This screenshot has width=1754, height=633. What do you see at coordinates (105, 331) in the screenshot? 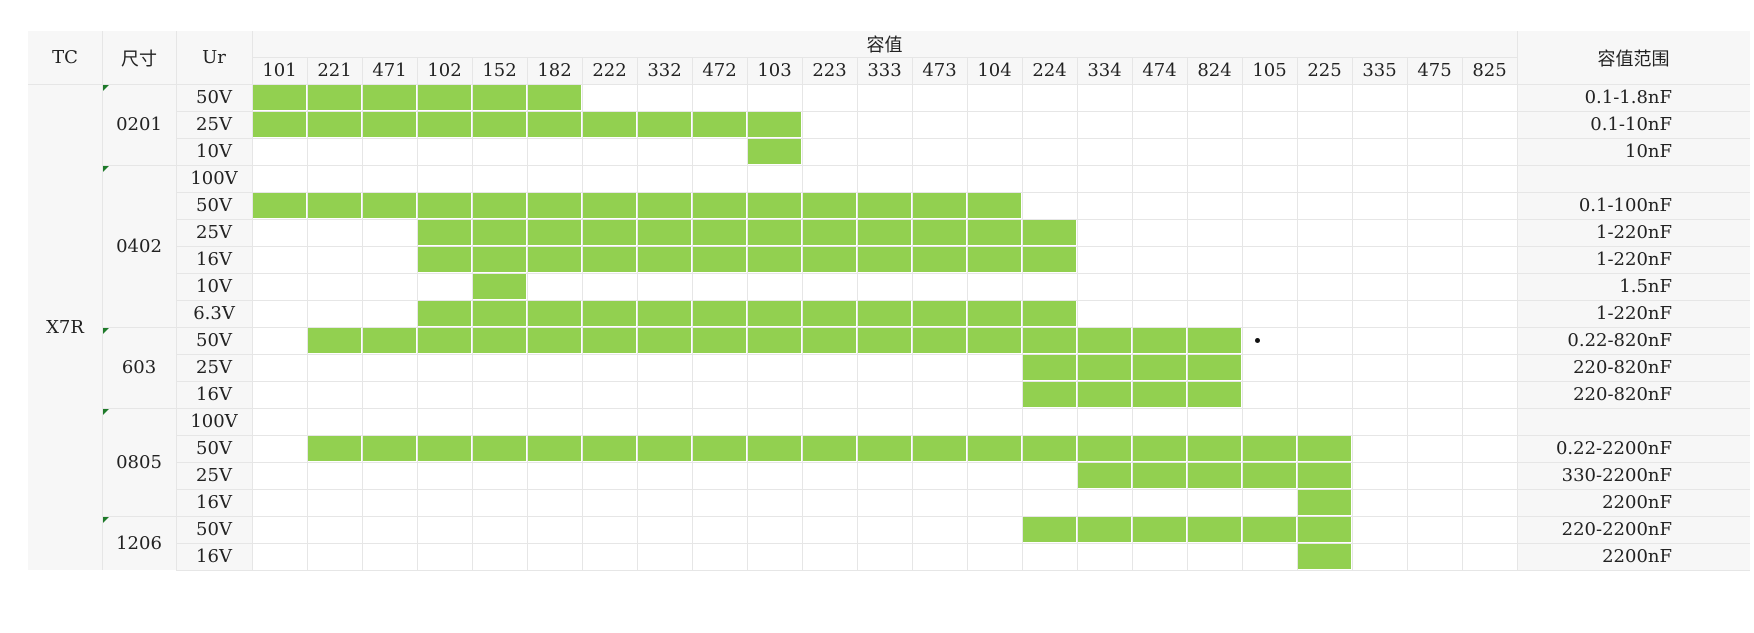
I see `comment-marker-icon` at bounding box center [105, 331].